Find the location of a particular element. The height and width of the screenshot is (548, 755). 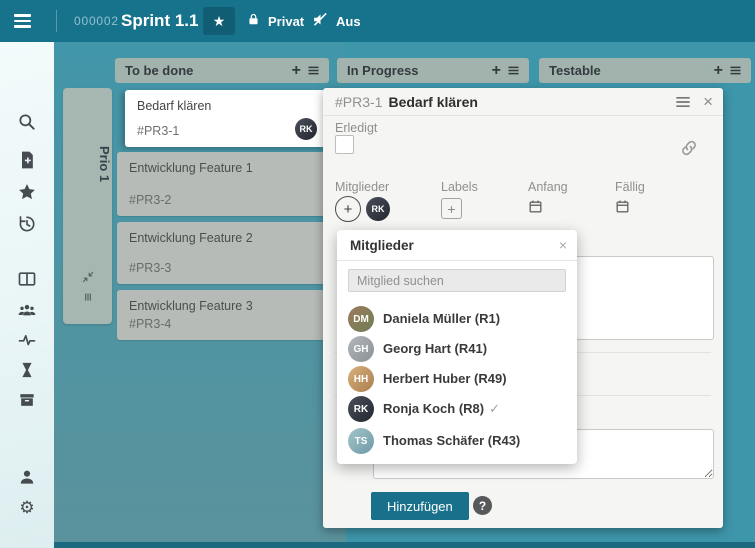

board-number: 000002 is located at coordinates (96, 21).